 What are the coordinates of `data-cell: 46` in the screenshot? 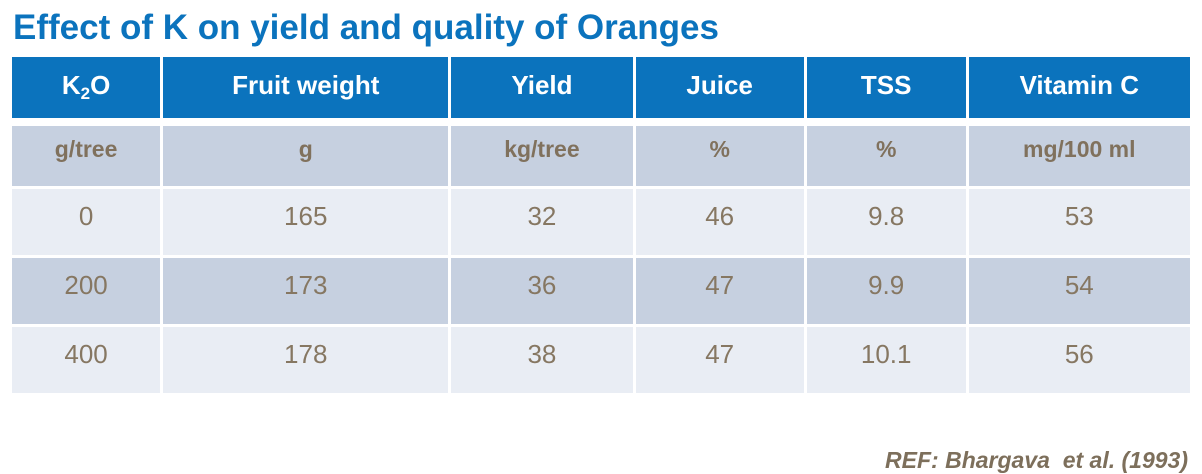 It's located at (719, 222).